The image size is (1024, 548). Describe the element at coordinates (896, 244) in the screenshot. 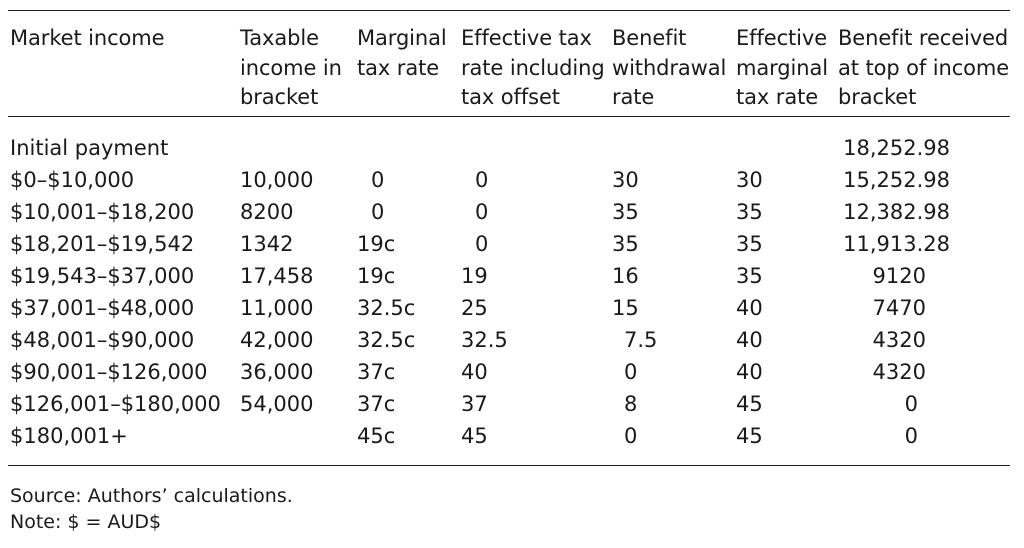

I see `cell-benefit-received: 11,913.28` at that location.